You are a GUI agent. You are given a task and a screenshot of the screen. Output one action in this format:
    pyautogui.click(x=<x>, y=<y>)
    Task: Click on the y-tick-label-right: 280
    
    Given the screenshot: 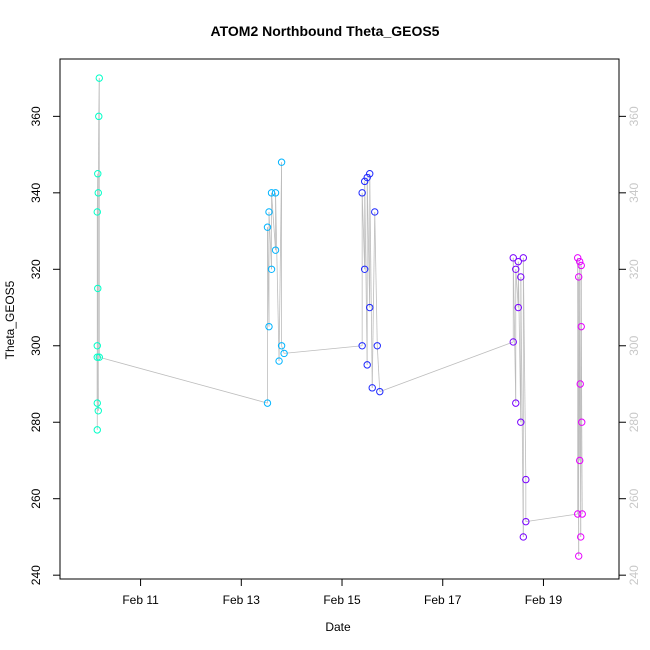 What is the action you would take?
    pyautogui.click(x=634, y=422)
    